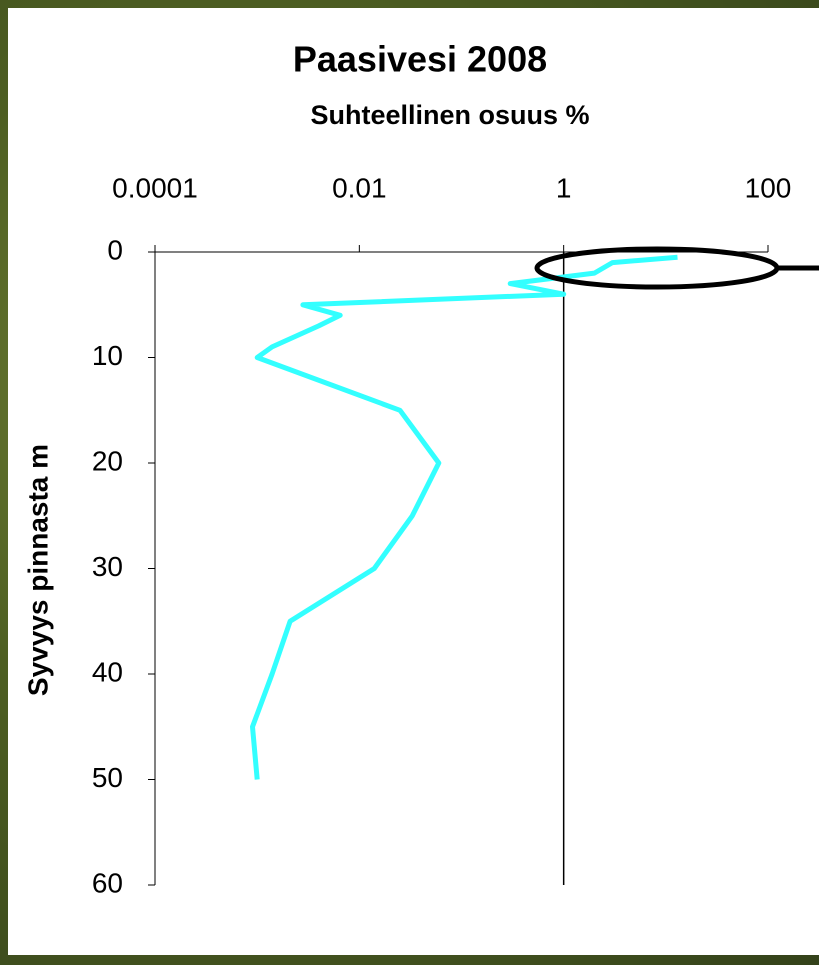  I want to click on chart-subtitle: Suhteellinen osuus %, so click(449, 115).